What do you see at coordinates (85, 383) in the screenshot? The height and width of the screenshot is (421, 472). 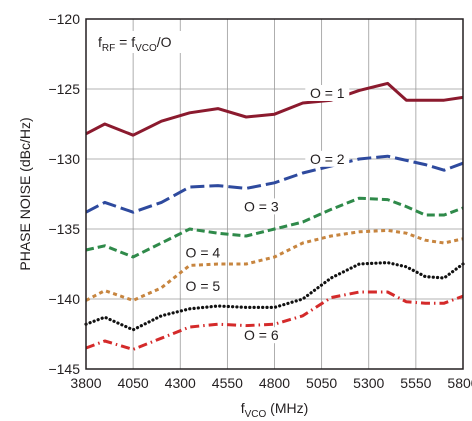 I see `x-tick-label: 3800` at bounding box center [85, 383].